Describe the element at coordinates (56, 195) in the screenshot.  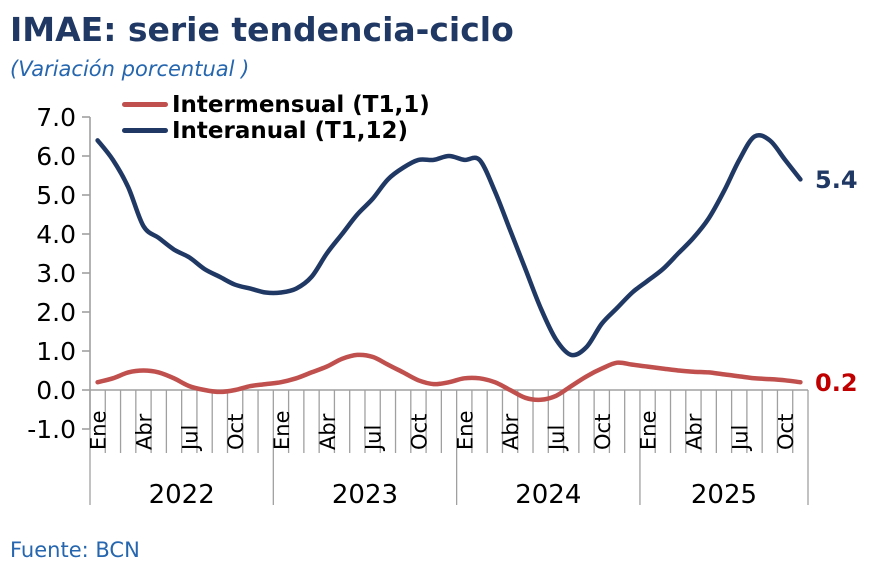
I see `y-tick-label: 5.0` at that location.